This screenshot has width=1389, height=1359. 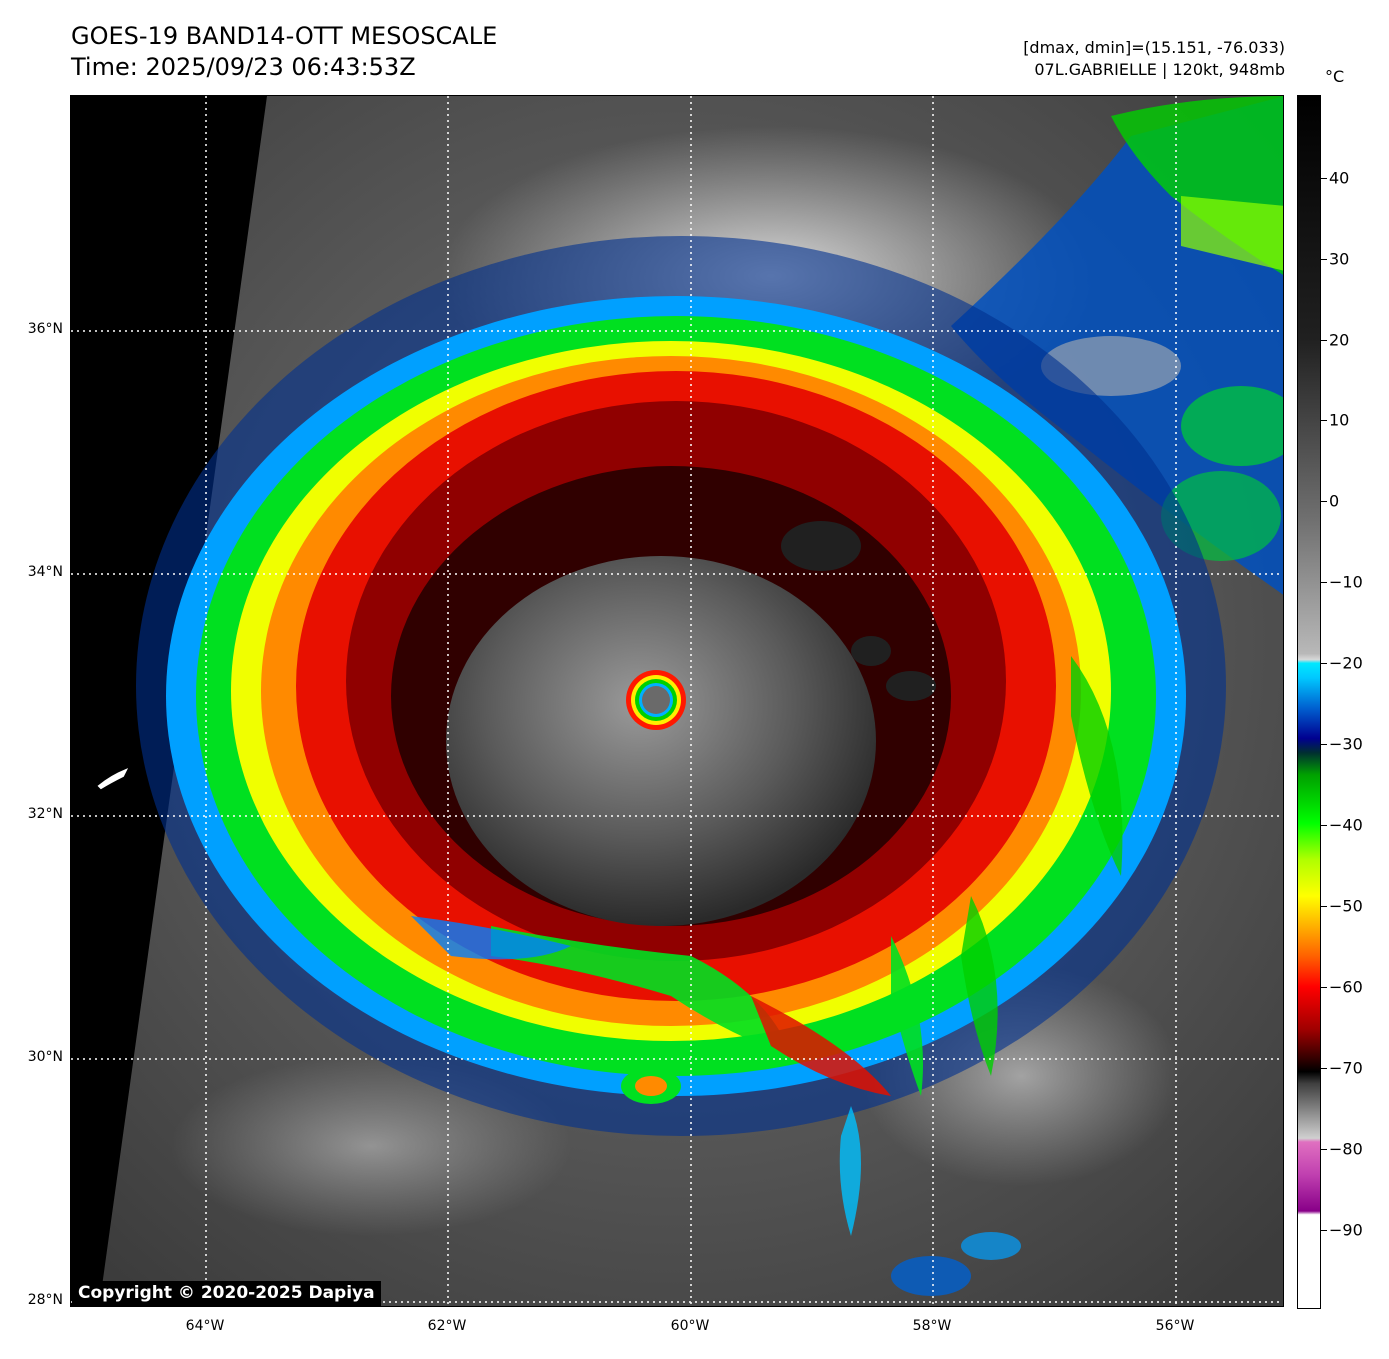 I want to click on longitude-label: 60°W, so click(x=690, y=1326).